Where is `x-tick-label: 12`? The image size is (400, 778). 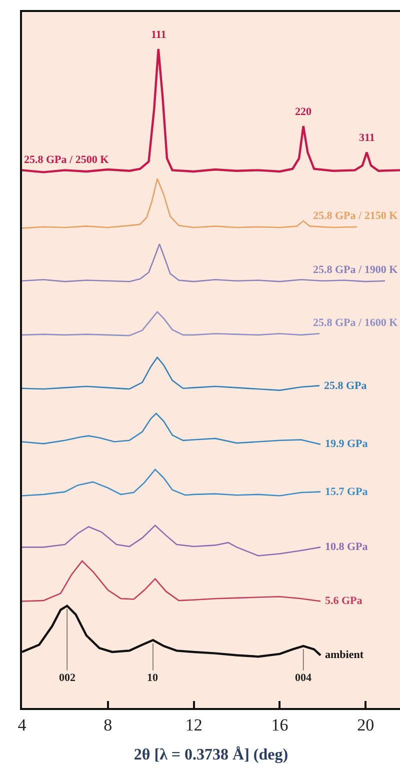
x-tick-label: 12 is located at coordinates (193, 724).